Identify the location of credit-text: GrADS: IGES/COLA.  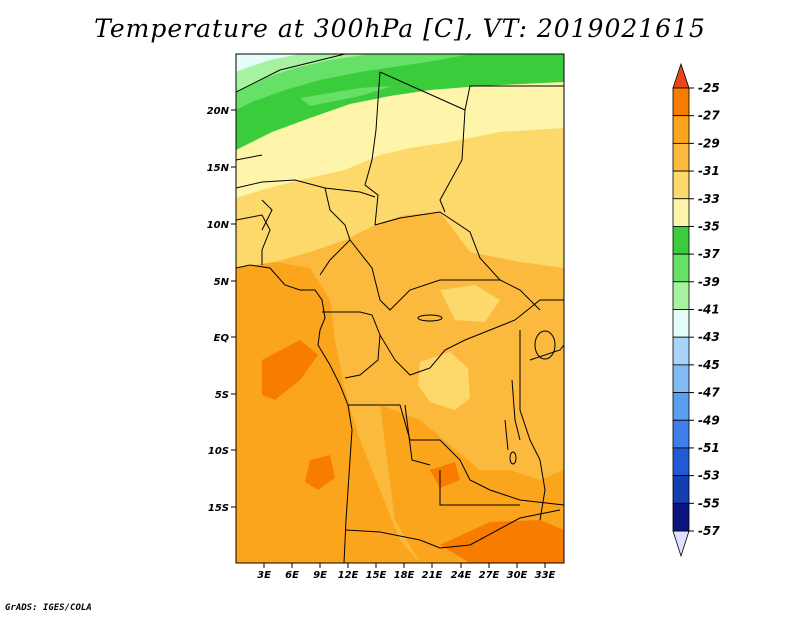
(48, 608).